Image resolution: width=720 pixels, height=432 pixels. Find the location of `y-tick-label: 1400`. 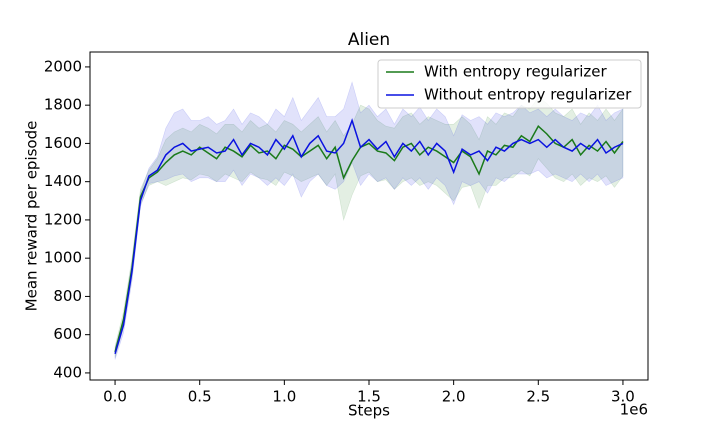

y-tick-label: 1400 is located at coordinates (63, 181).